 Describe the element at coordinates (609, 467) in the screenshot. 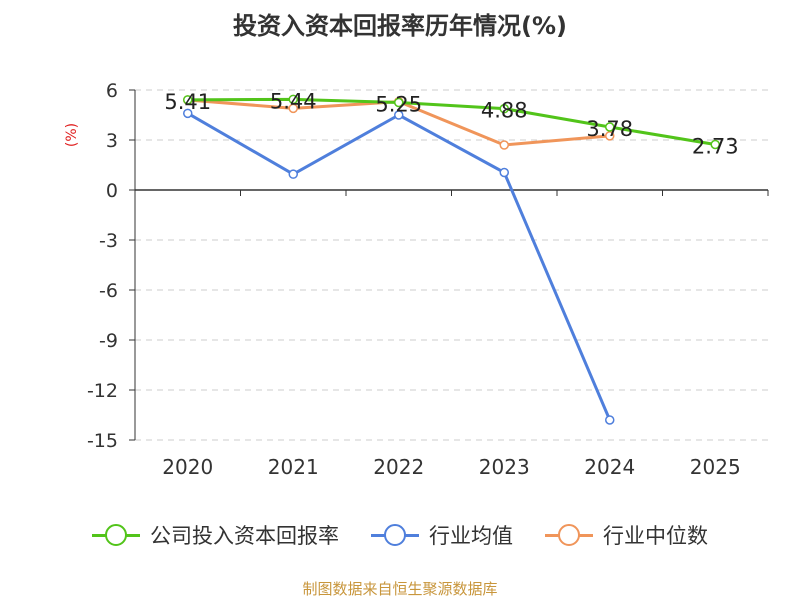

I see `x-tick-label: 2024` at that location.